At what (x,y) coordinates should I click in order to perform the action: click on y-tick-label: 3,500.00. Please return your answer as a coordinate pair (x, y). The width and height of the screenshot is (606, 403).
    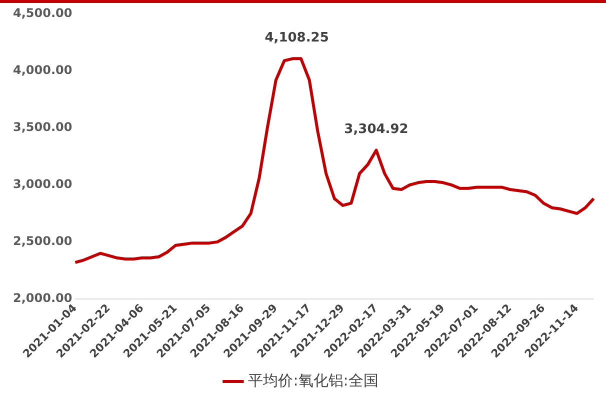
    Looking at the image, I should click on (42, 127).